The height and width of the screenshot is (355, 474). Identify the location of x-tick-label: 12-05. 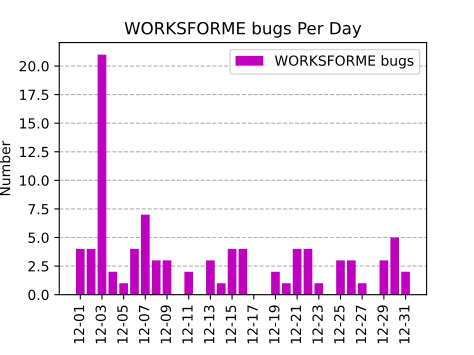
(122, 325).